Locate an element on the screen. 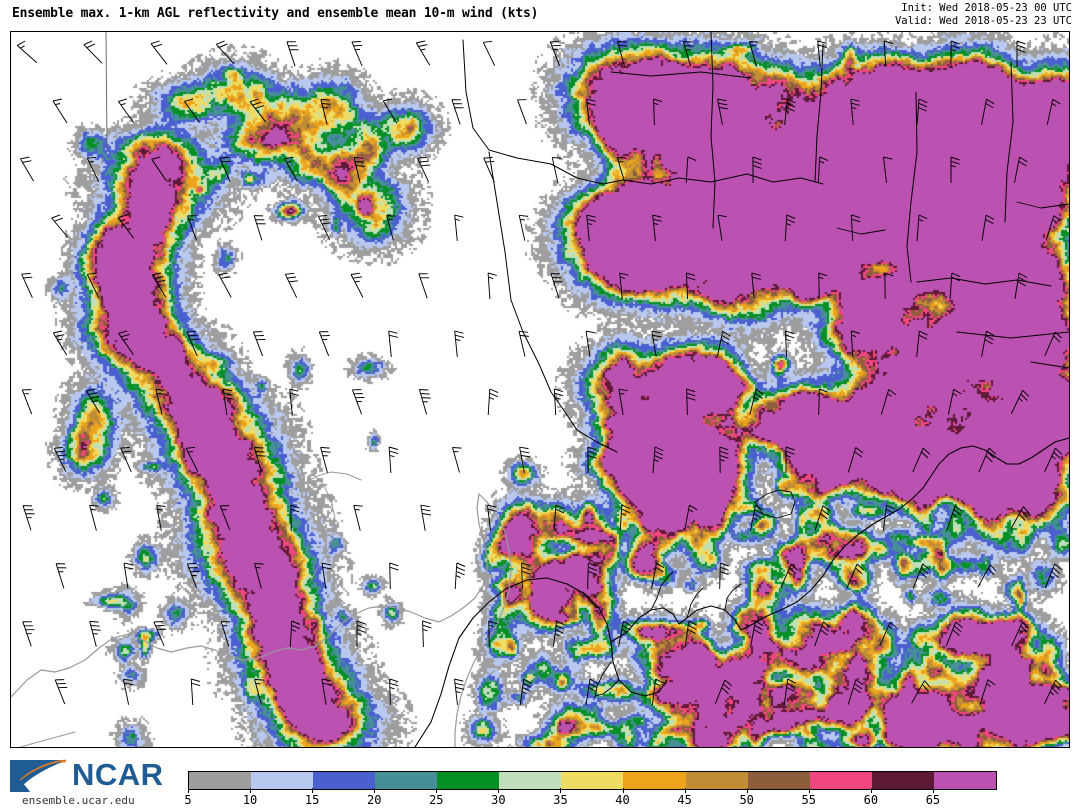  state-border-ar-ms is located at coordinates (912, 187).